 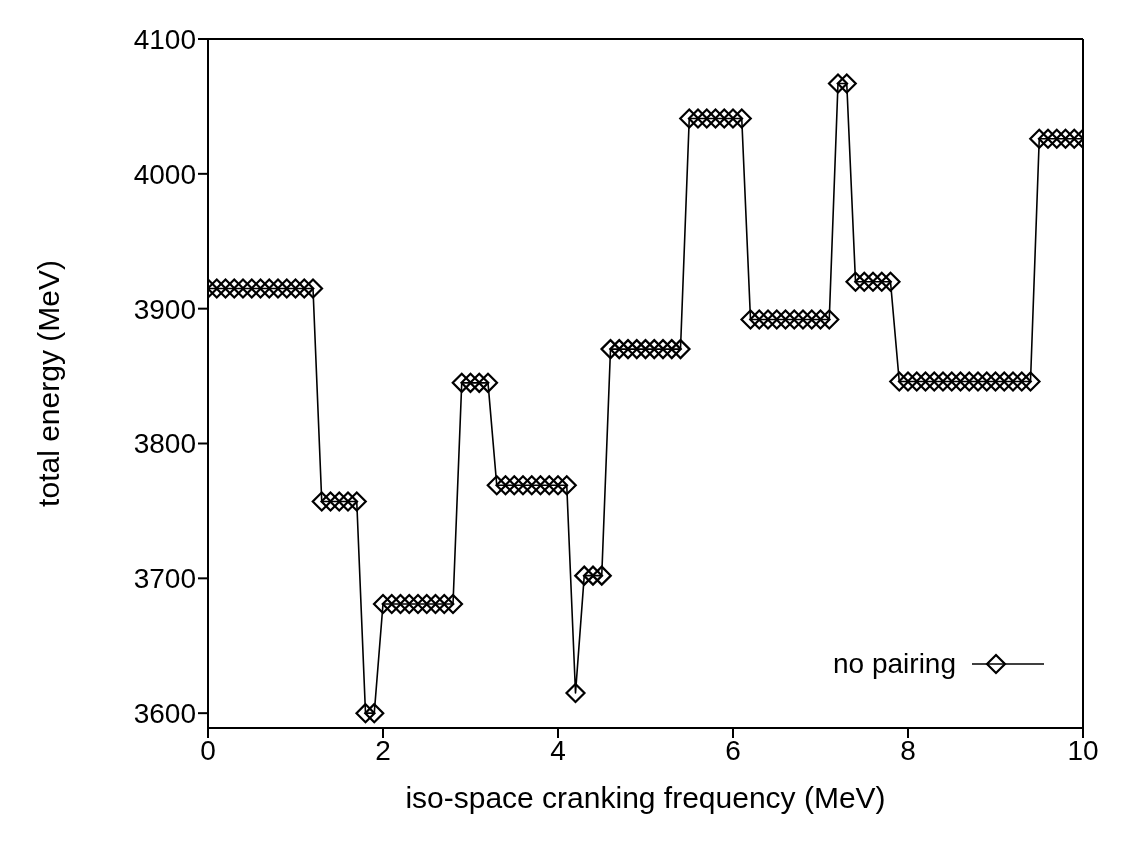 What do you see at coordinates (733, 750) in the screenshot?
I see `x-tick-label: 6` at bounding box center [733, 750].